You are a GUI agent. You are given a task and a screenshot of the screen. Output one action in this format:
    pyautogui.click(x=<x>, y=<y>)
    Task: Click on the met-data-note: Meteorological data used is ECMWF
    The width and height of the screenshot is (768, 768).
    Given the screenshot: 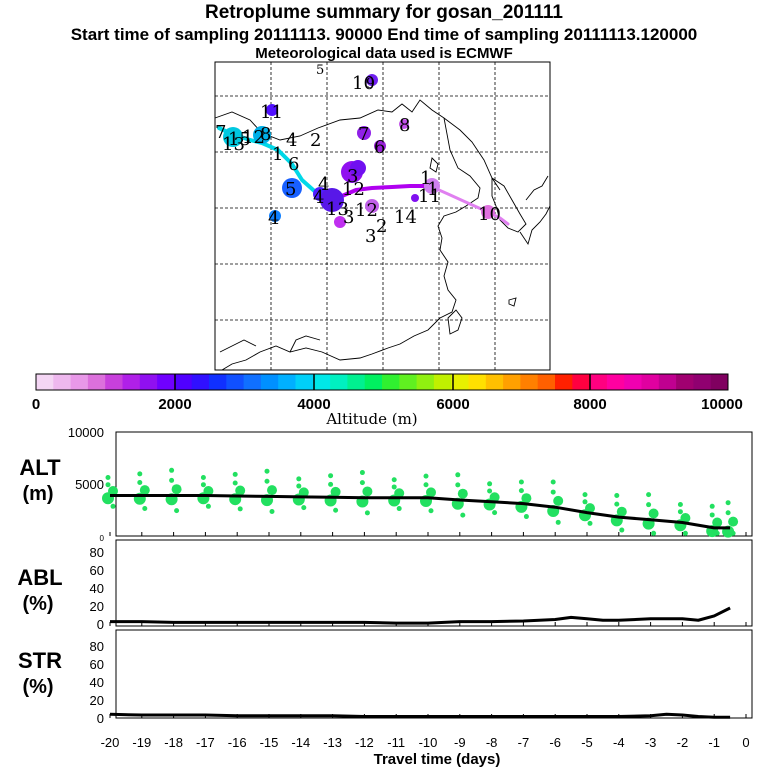 What is the action you would take?
    pyautogui.click(x=384, y=53)
    